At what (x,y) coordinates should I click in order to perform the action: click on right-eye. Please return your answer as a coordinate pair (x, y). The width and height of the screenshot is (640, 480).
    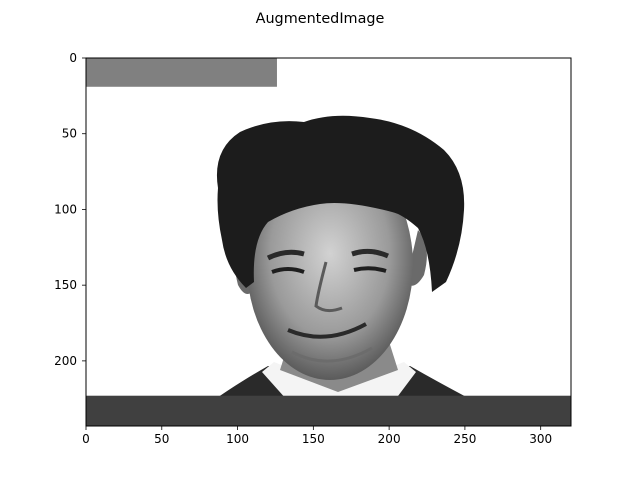
    Looking at the image, I should click on (370, 269).